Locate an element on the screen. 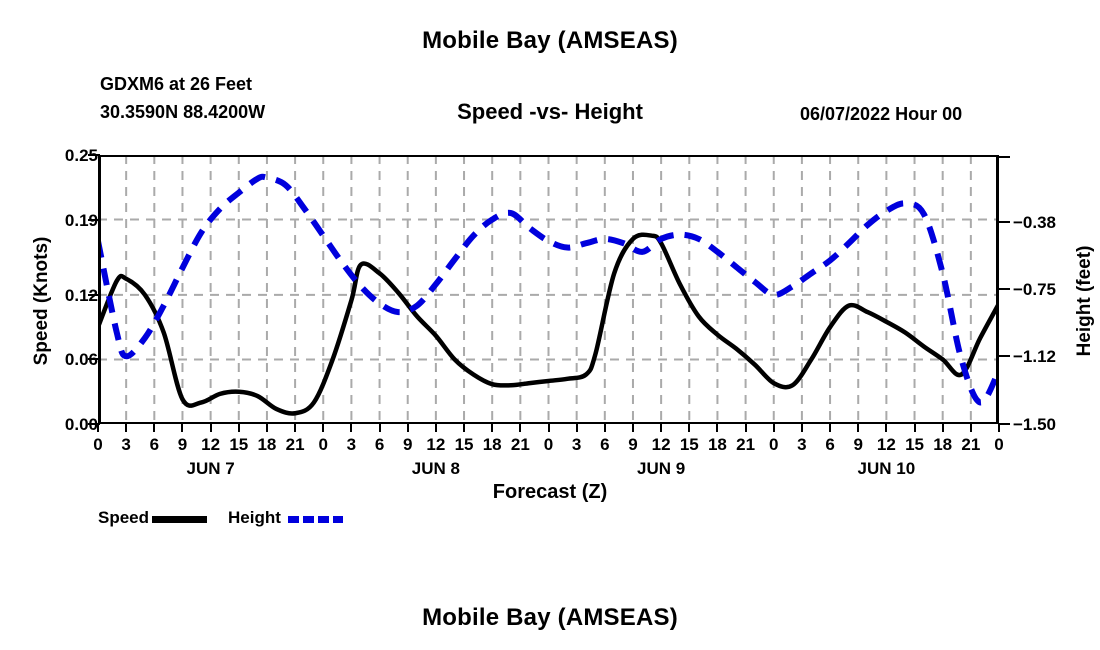 This screenshot has width=1100, height=650. y-tick-label-left: 0.25 is located at coordinates (81, 155).